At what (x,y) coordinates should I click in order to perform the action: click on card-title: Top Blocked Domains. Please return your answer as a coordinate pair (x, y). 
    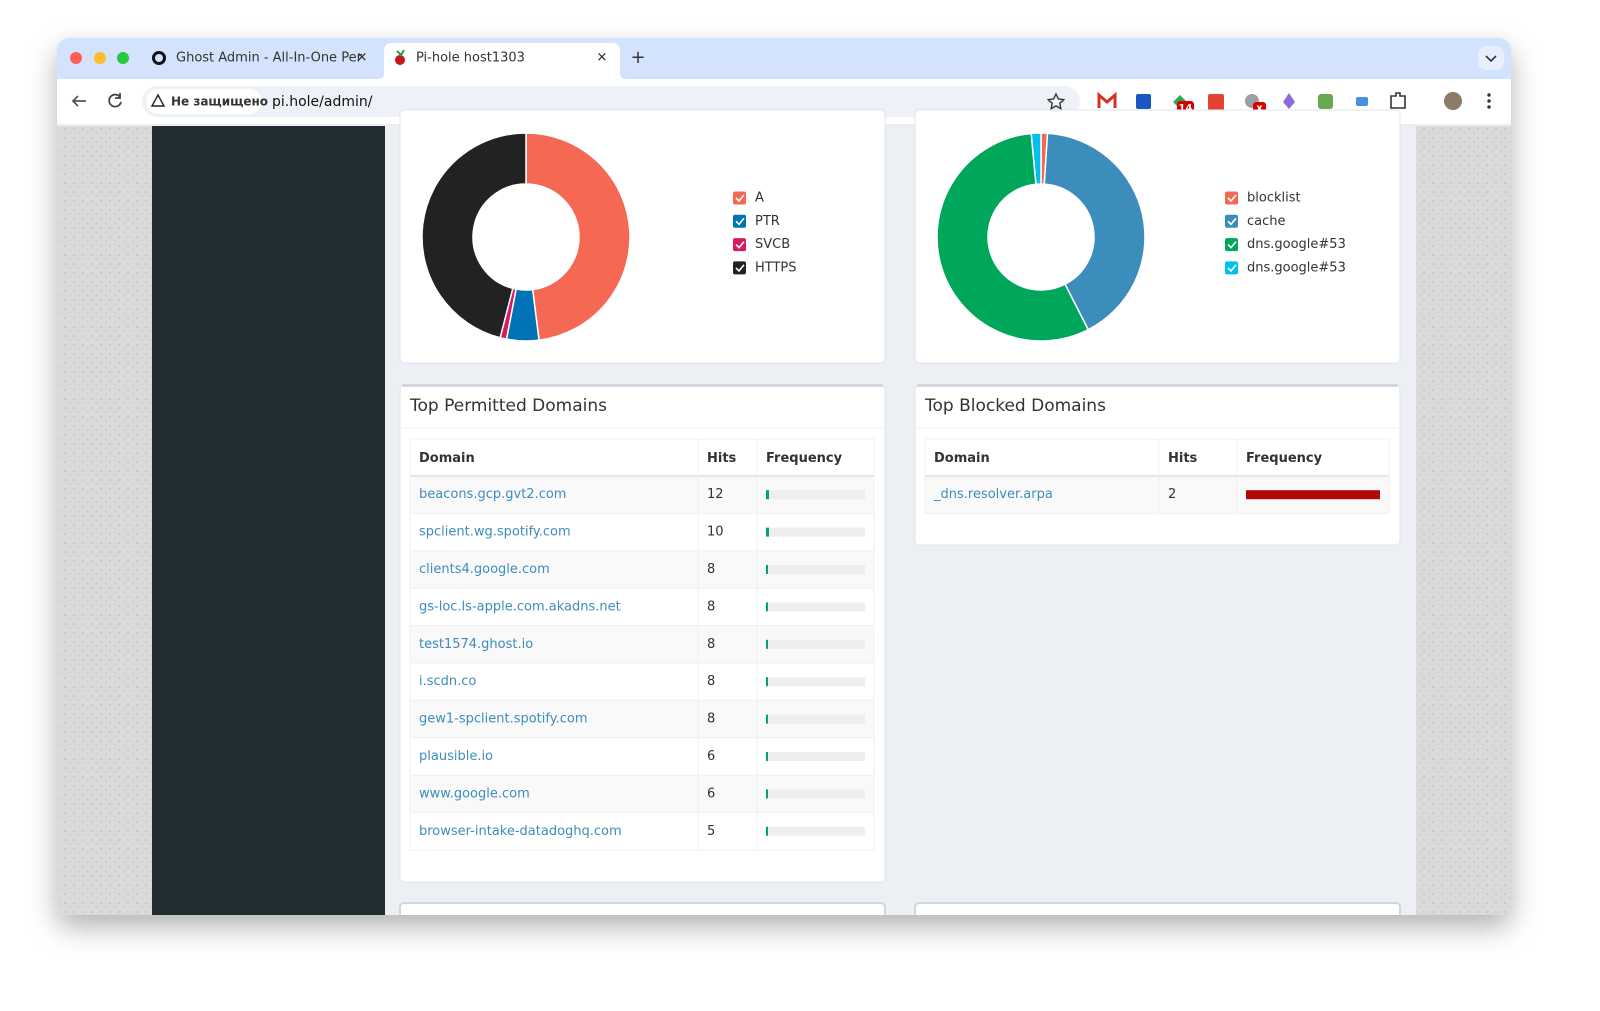
    Looking at the image, I should click on (1015, 406).